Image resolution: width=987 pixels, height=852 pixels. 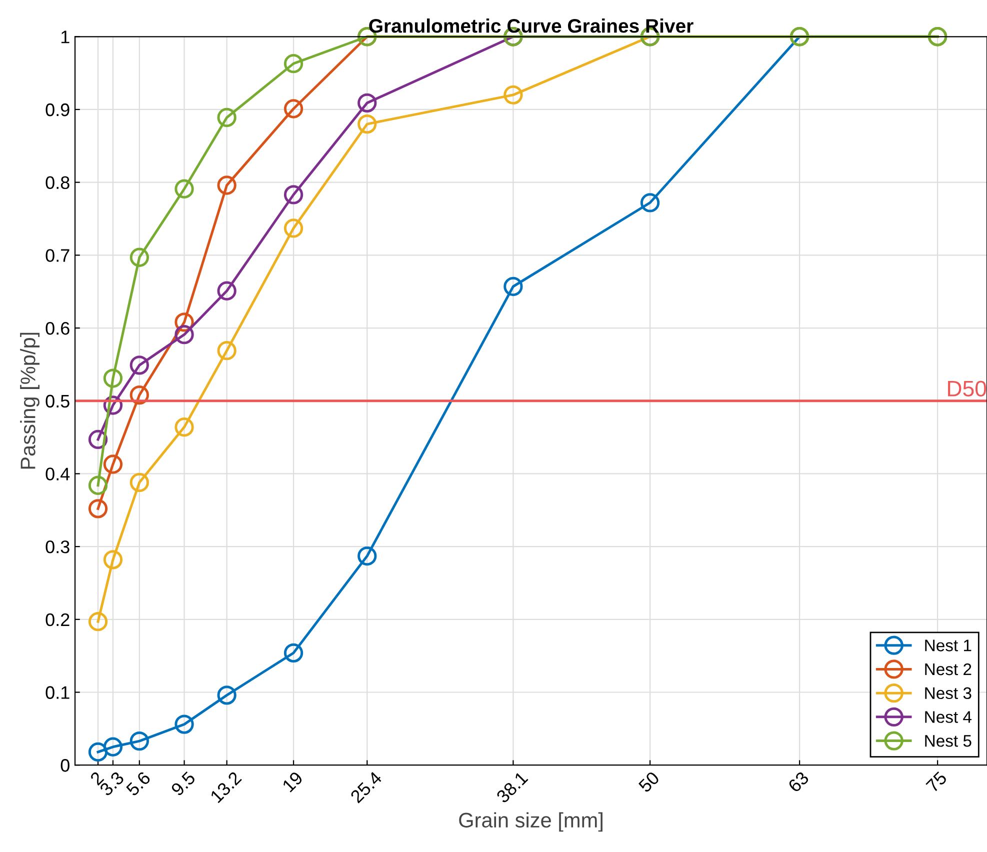 I want to click on legend-label: Nest 2, so click(x=948, y=669).